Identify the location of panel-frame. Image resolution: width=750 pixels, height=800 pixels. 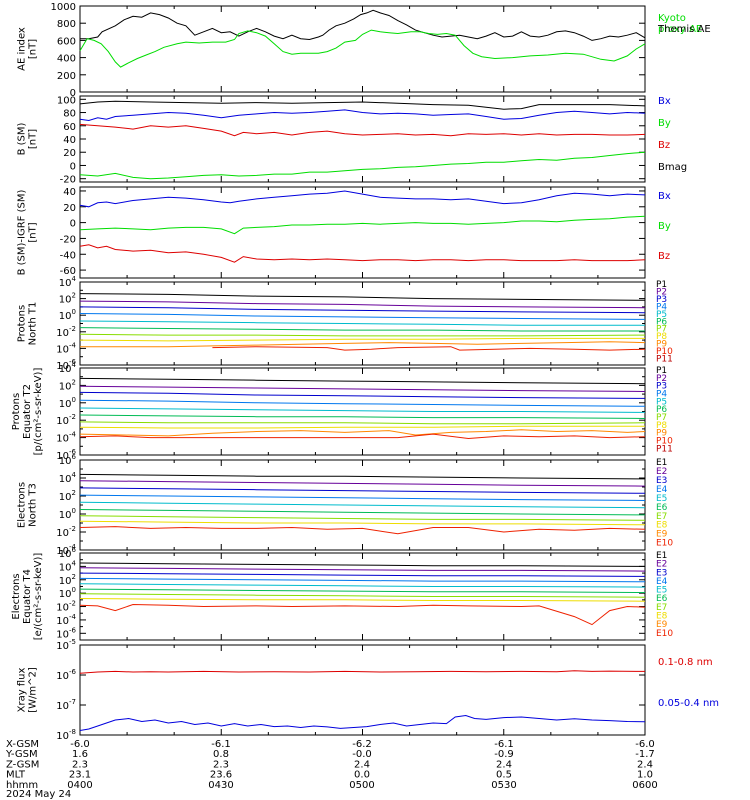
(362, 49).